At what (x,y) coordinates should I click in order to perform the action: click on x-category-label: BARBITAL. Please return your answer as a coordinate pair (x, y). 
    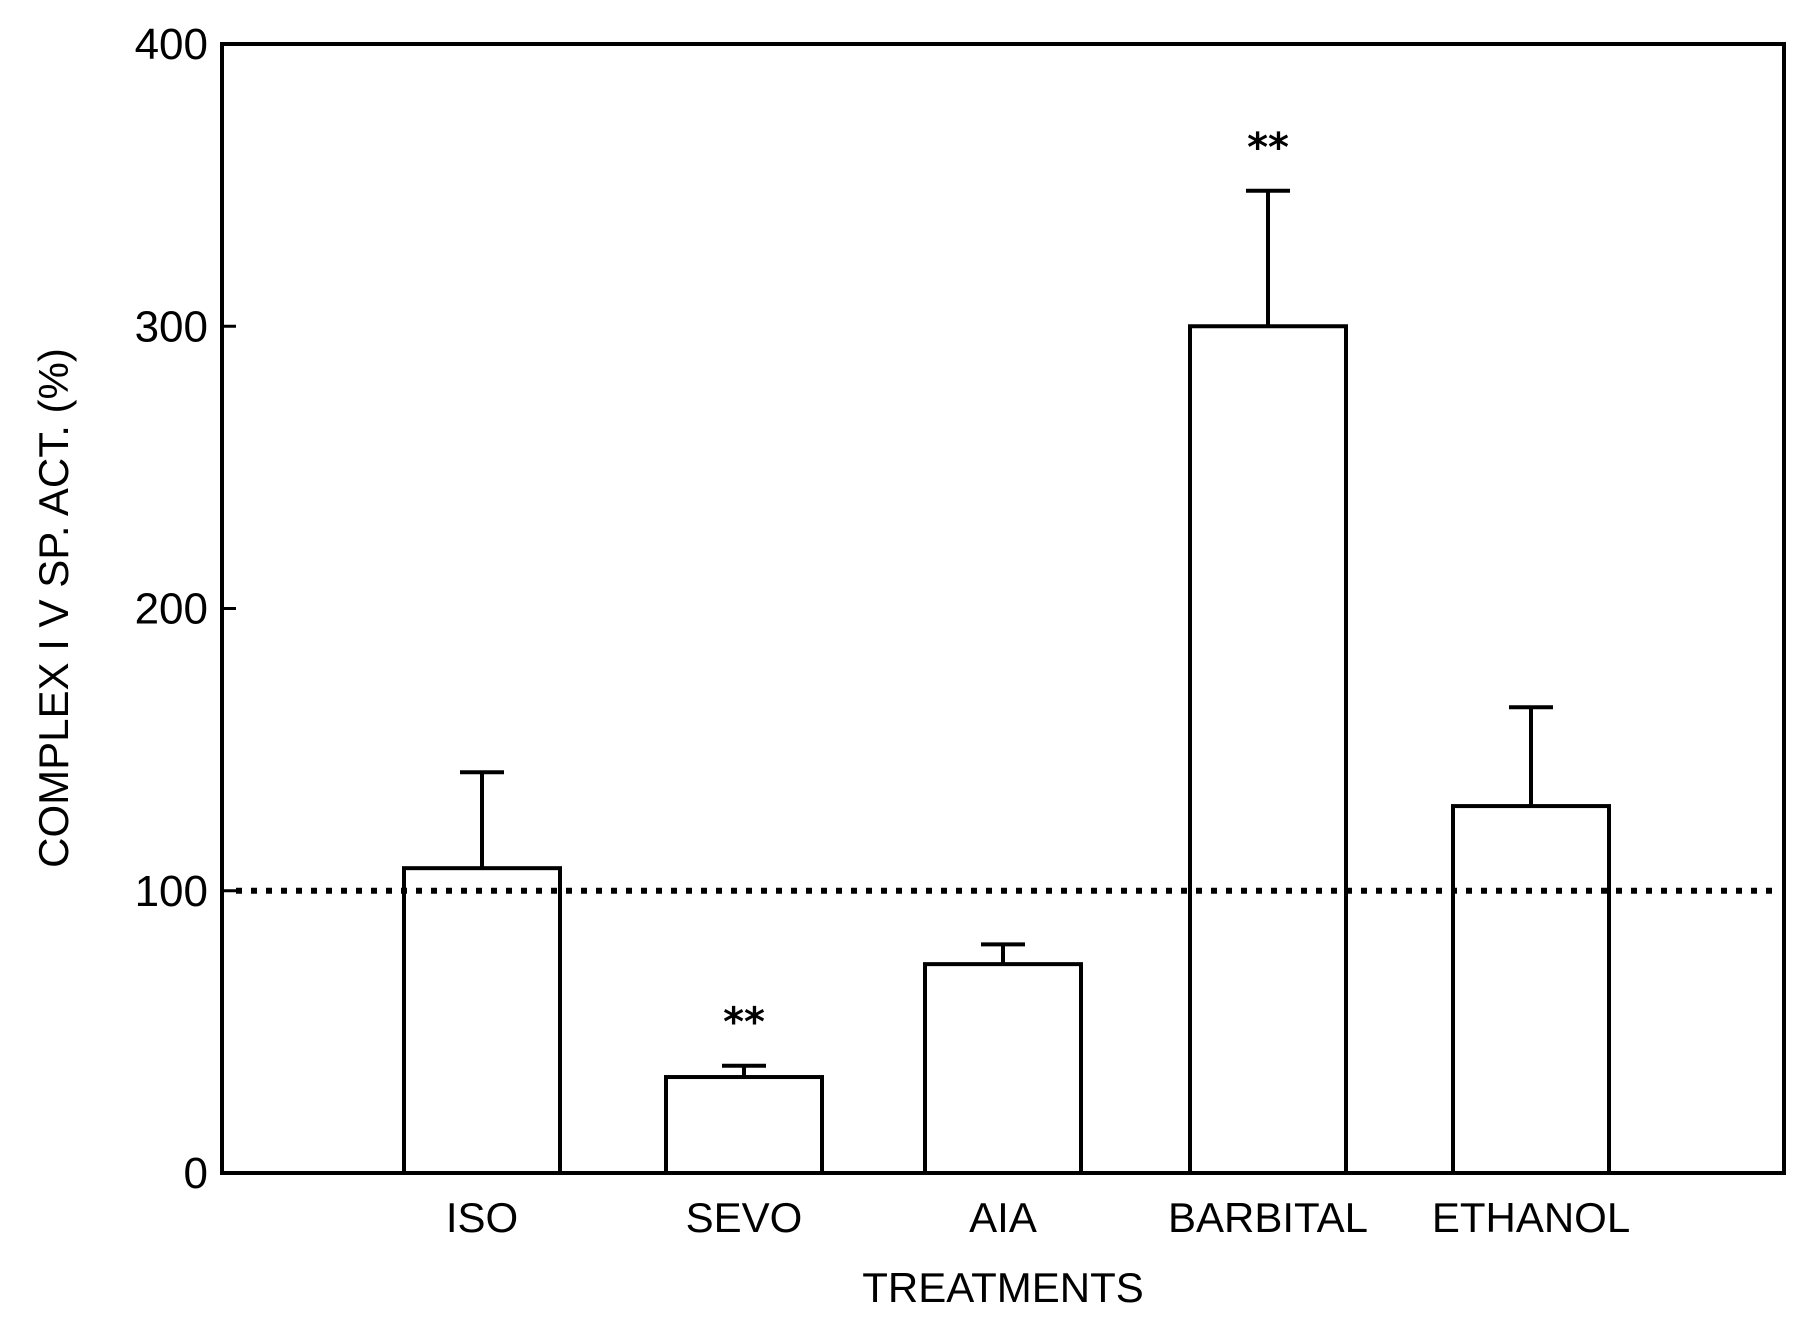
    Looking at the image, I should click on (1268, 1217).